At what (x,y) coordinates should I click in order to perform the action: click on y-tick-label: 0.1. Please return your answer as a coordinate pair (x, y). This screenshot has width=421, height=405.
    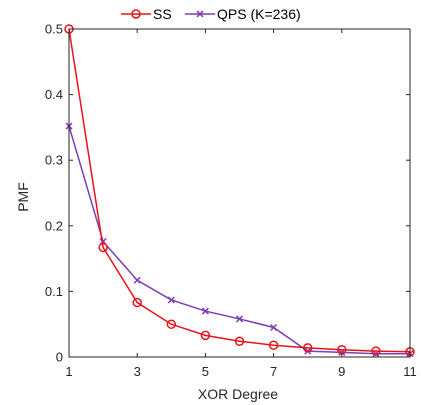
    Looking at the image, I should click on (54, 291).